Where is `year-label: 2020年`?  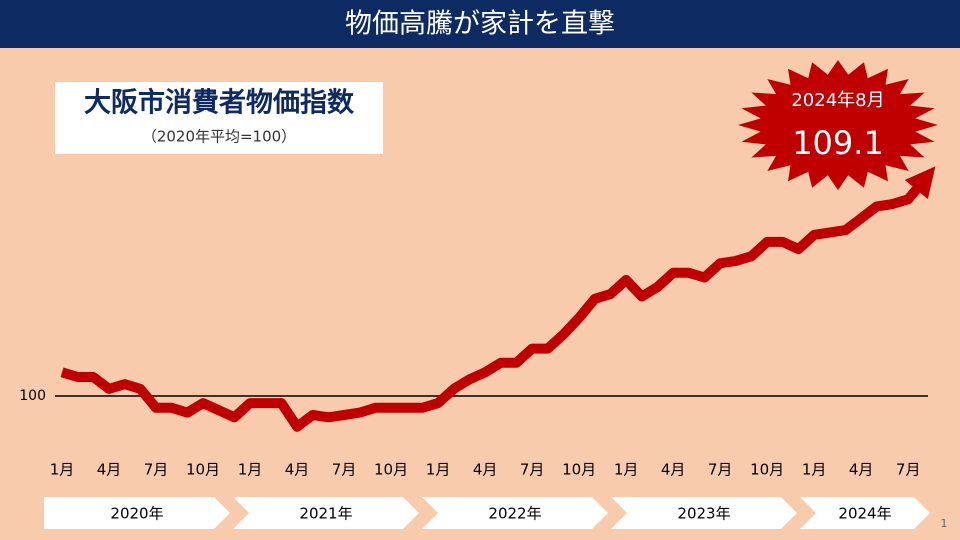
year-label: 2020年 is located at coordinates (136, 514).